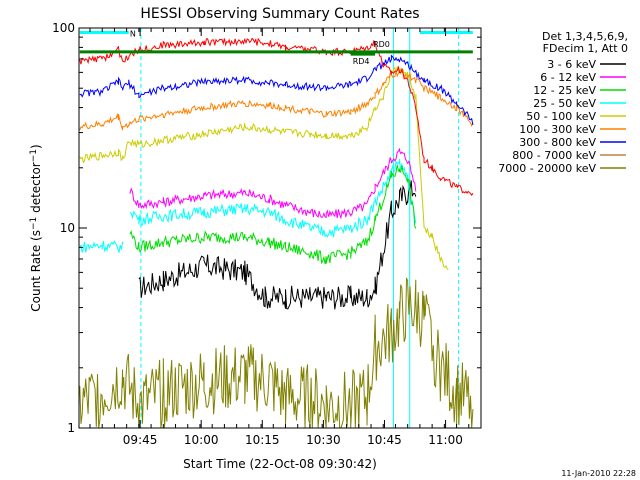  I want to click on y-axis-label-part: ), so click(36, 146).